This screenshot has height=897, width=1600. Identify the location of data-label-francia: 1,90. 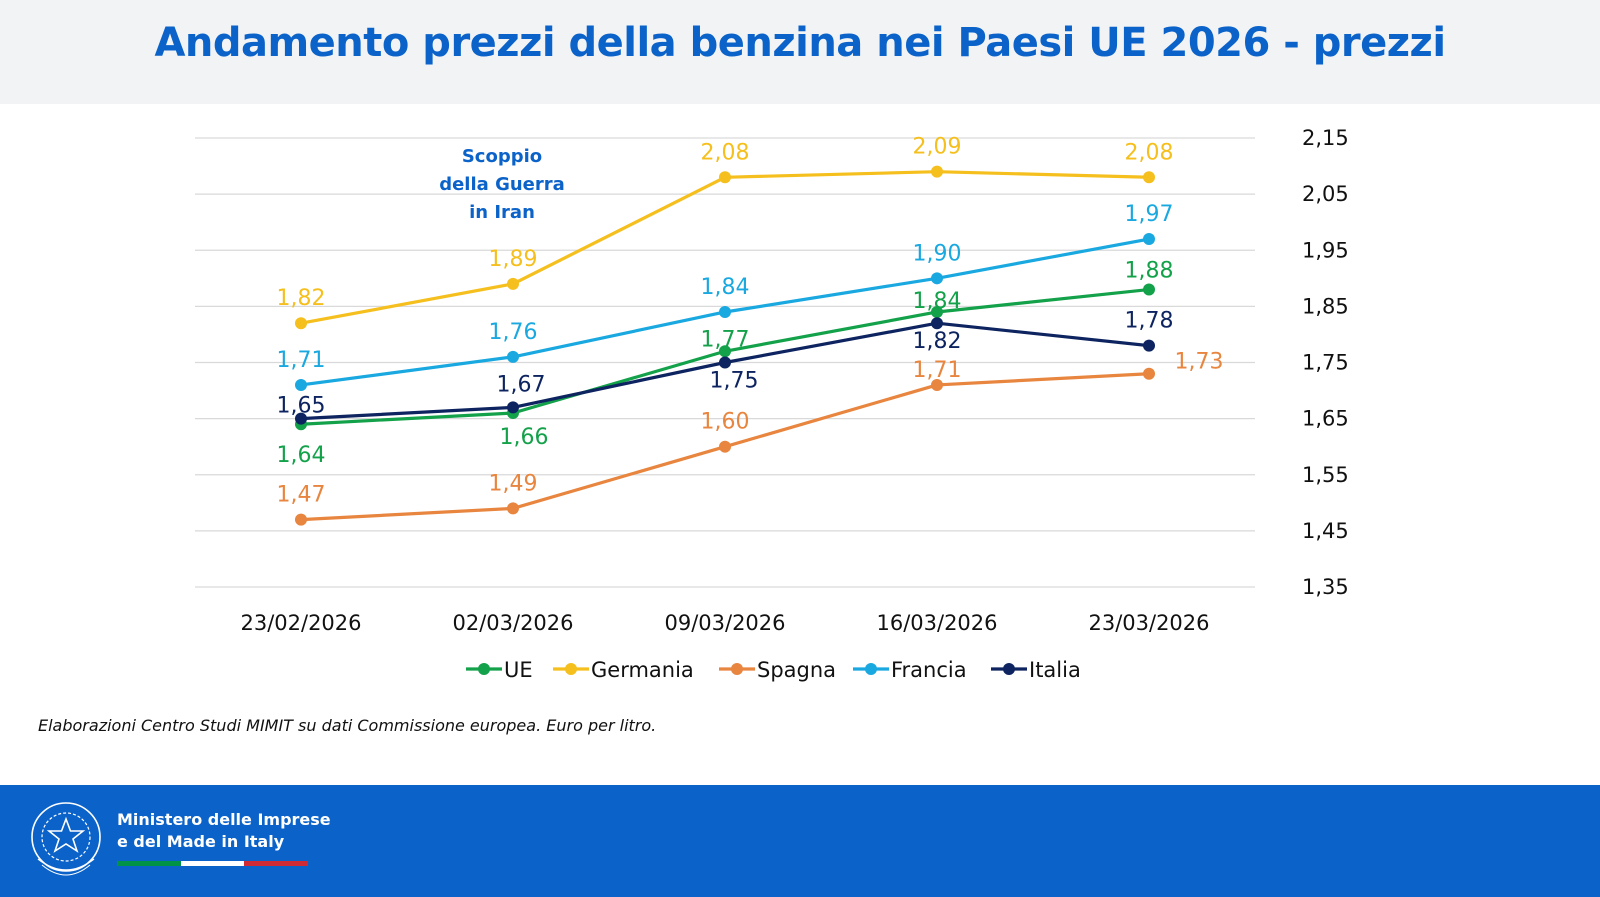
(937, 253).